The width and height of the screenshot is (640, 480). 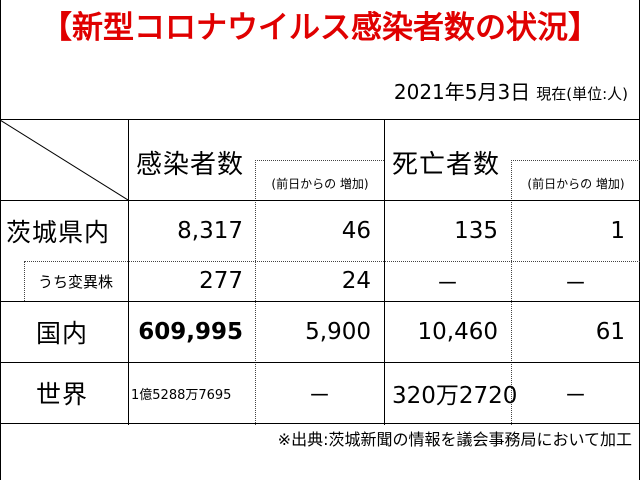 What do you see at coordinates (221, 281) in the screenshot?
I see `cell-variant-infected: 277` at bounding box center [221, 281].